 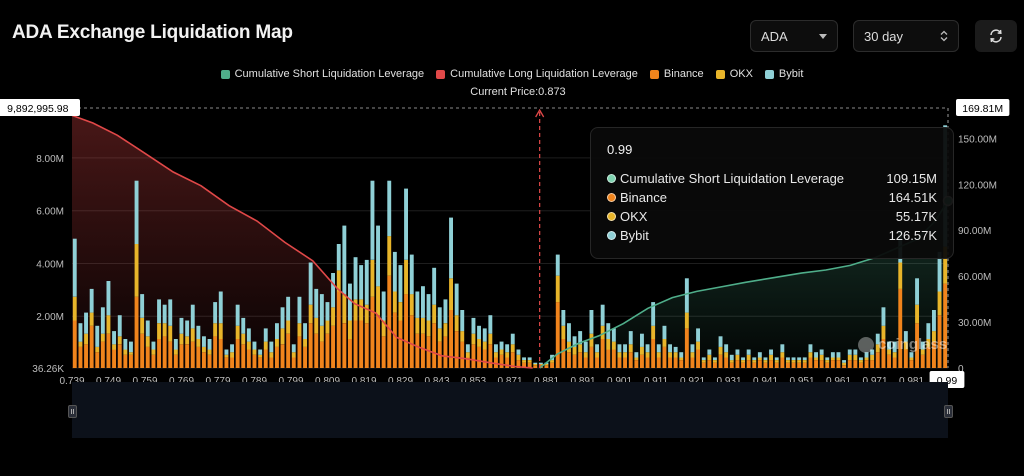 What do you see at coordinates (72, 411) in the screenshot?
I see `zoom-handle-left` at bounding box center [72, 411].